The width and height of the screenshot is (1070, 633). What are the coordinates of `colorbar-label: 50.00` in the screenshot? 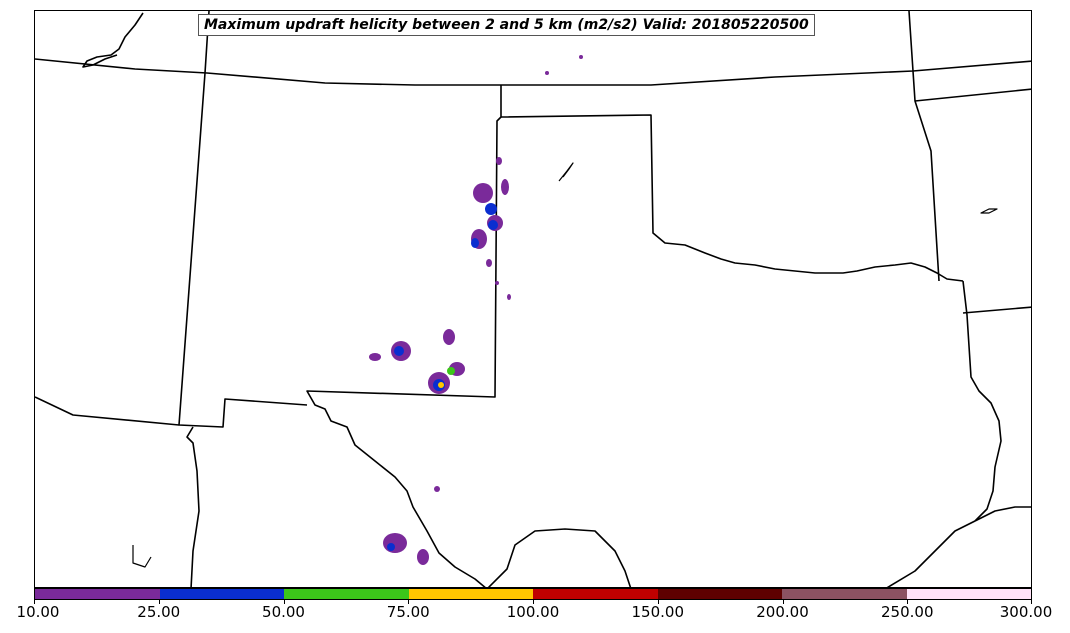 It's located at (283, 612).